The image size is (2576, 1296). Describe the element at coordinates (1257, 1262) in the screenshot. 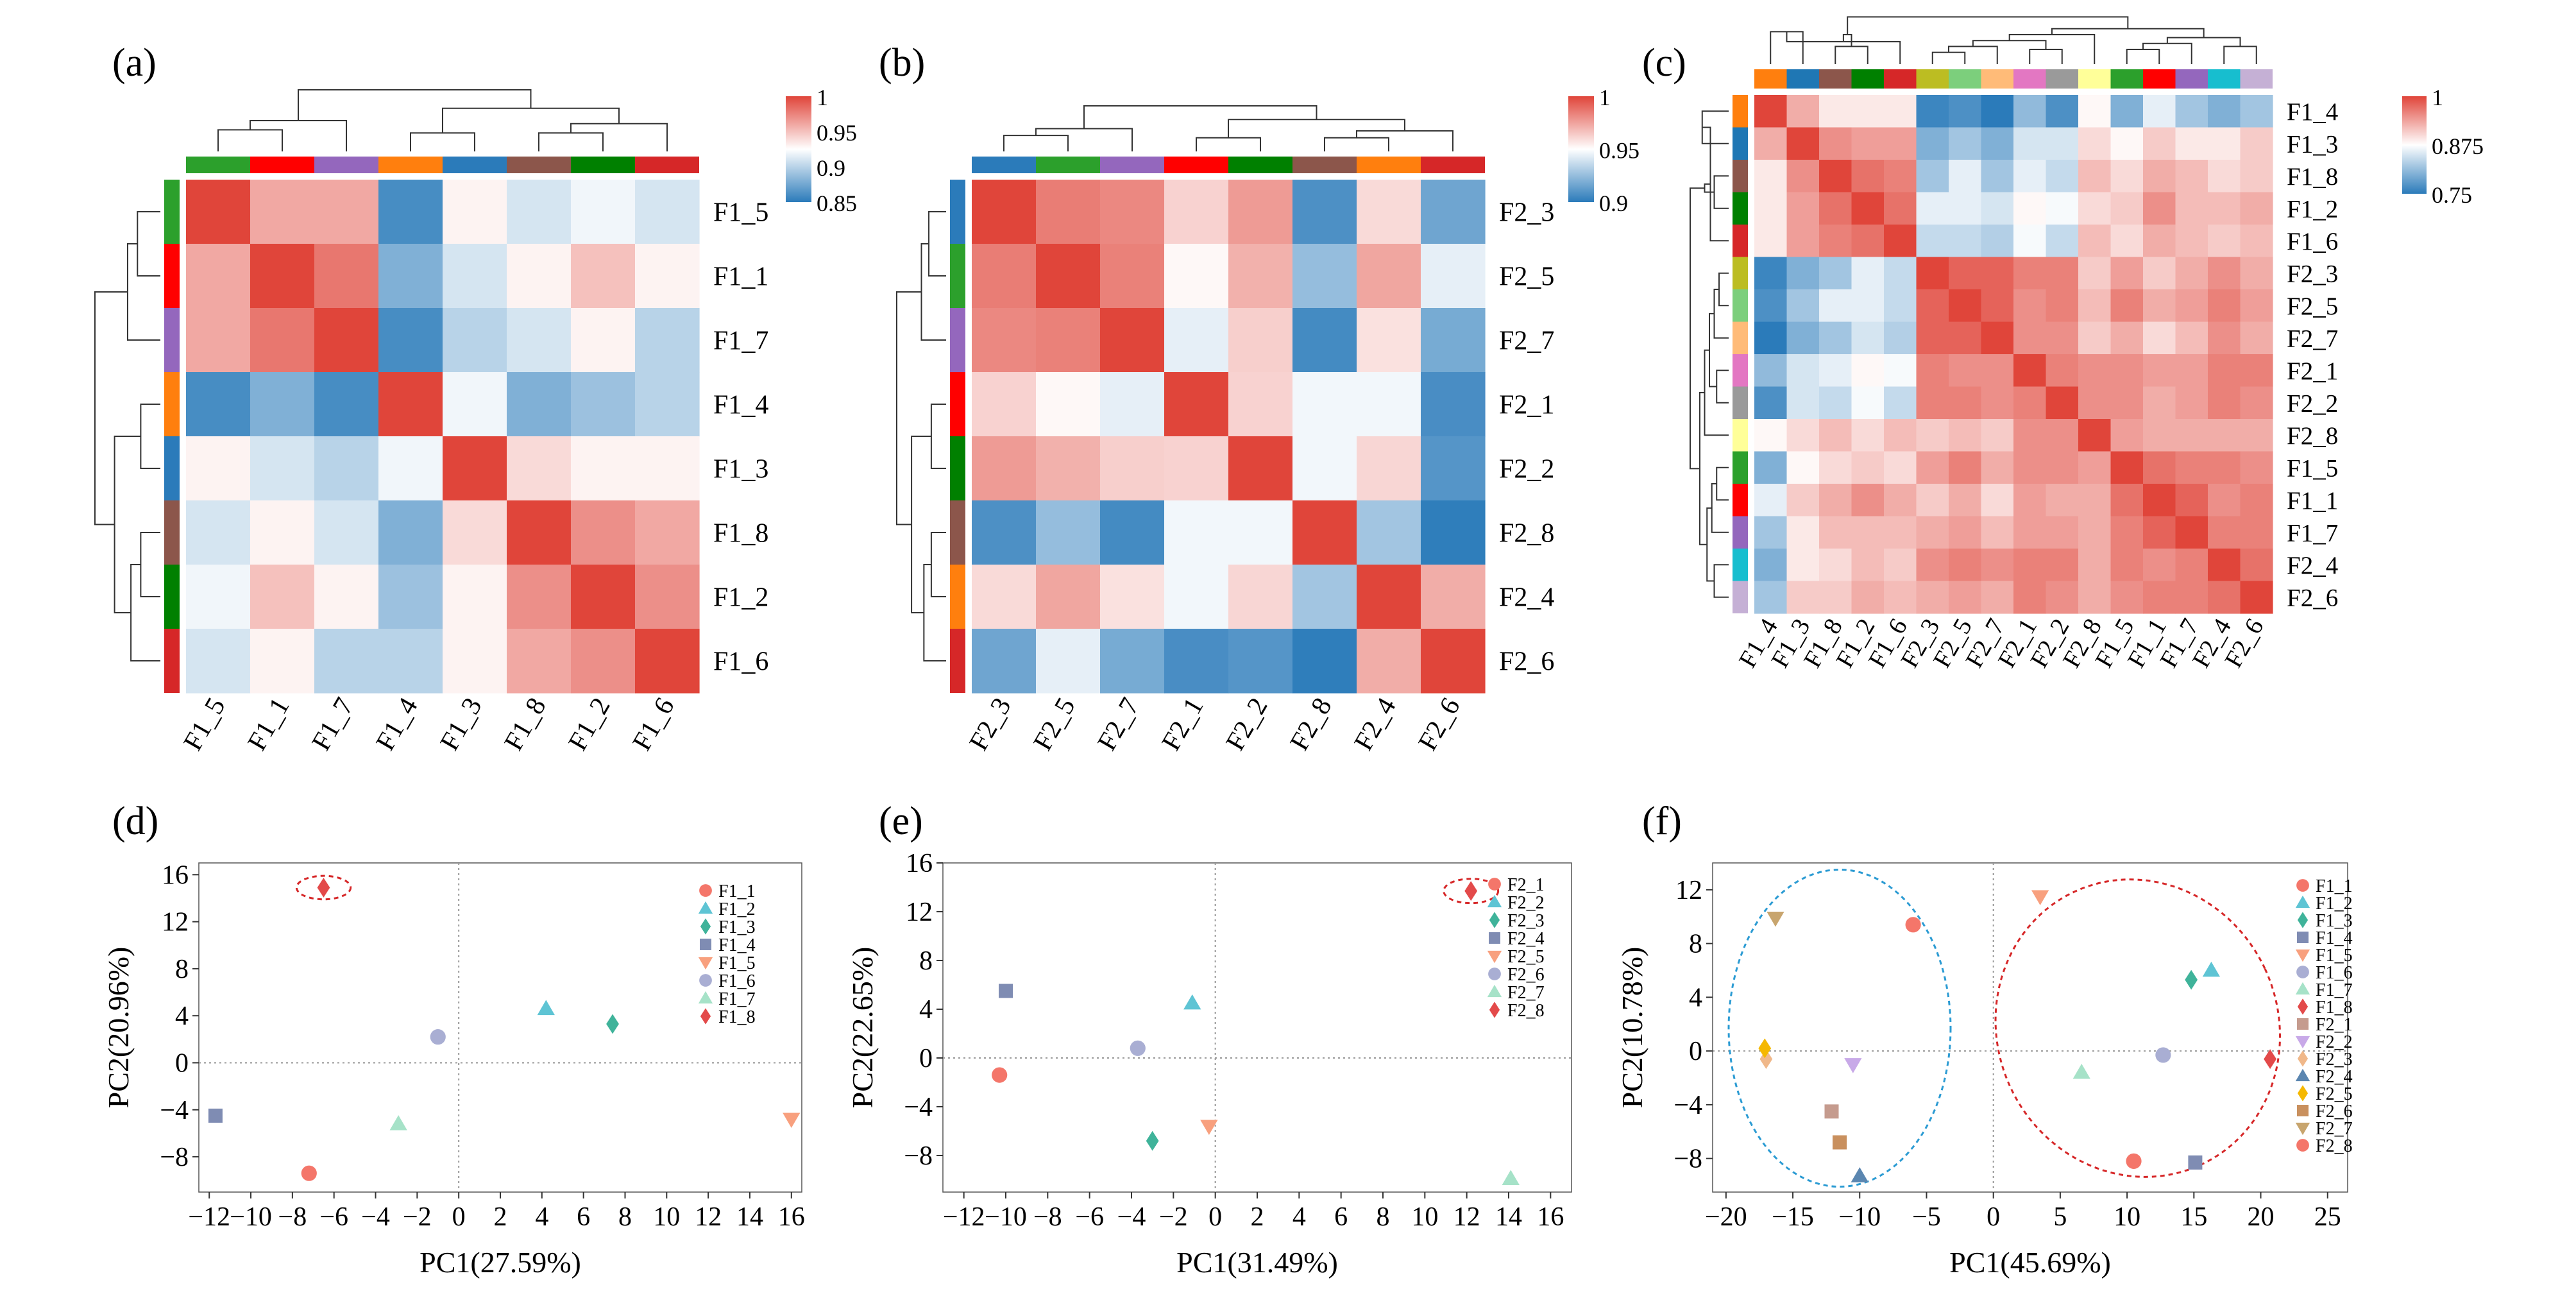

I see `x-axis-label: PC1(31.49%)` at that location.